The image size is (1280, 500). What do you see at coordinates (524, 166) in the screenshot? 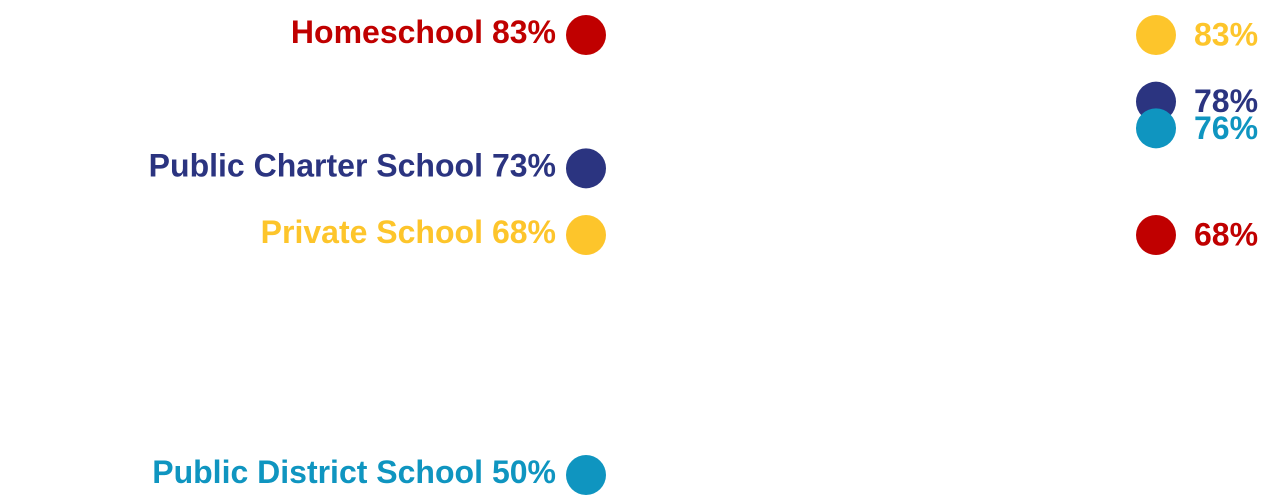
I see `value-label: 73%` at bounding box center [524, 166].